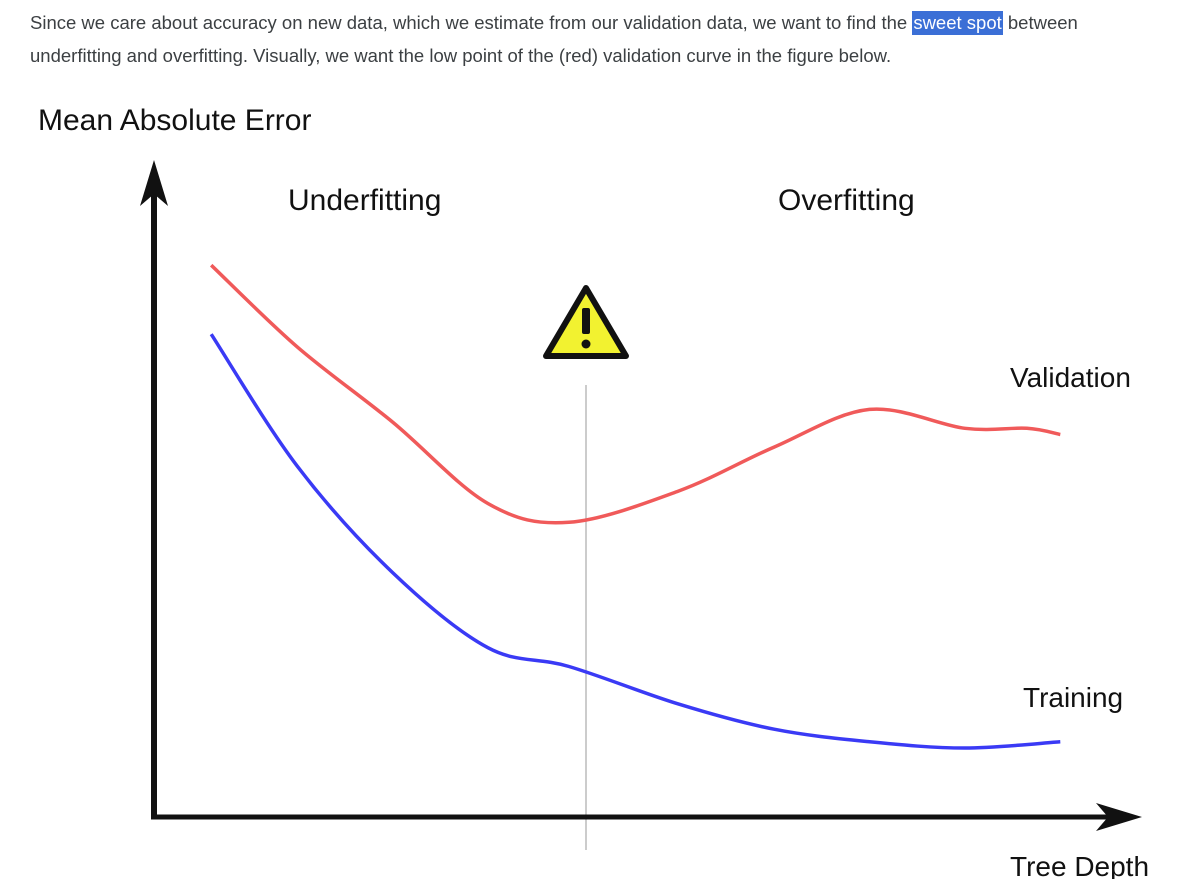 This screenshot has height=884, width=1191. Describe the element at coordinates (1073, 697) in the screenshot. I see `training-label: Training` at that location.